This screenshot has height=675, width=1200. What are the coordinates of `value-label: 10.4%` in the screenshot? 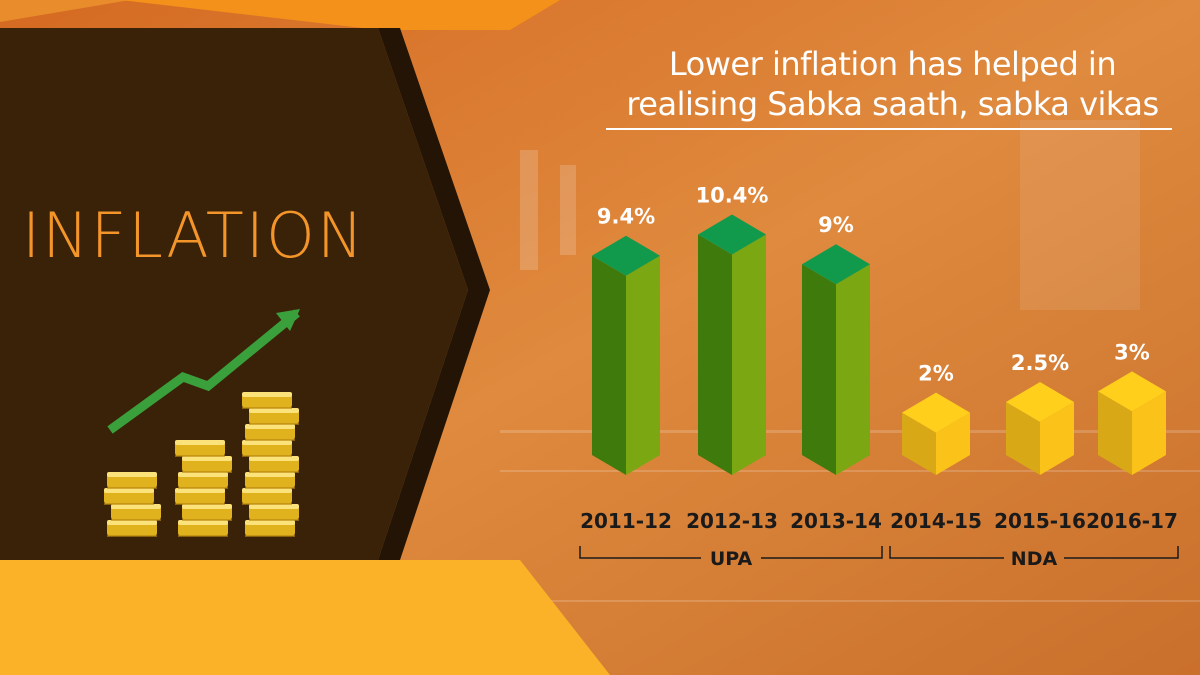 It's located at (732, 196).